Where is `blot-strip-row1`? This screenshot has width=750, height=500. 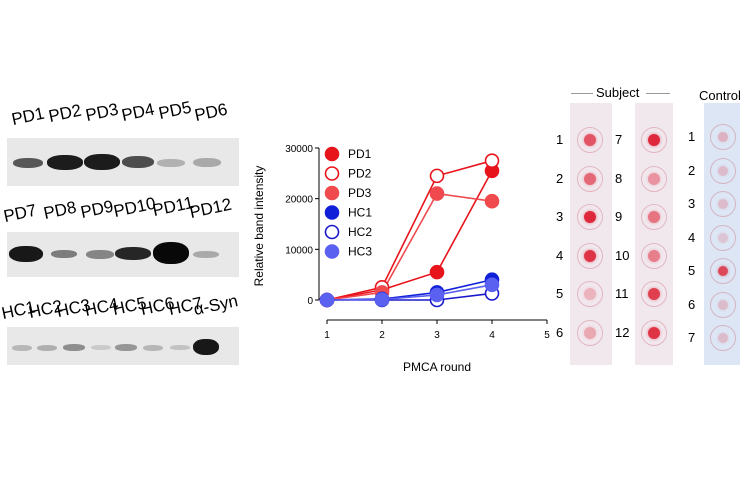
blot-strip-row1 is located at coordinates (123, 162).